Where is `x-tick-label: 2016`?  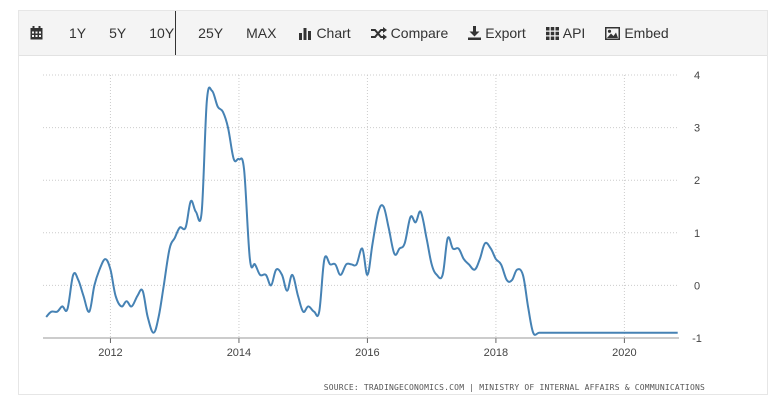
x-tick-label: 2016 is located at coordinates (367, 353).